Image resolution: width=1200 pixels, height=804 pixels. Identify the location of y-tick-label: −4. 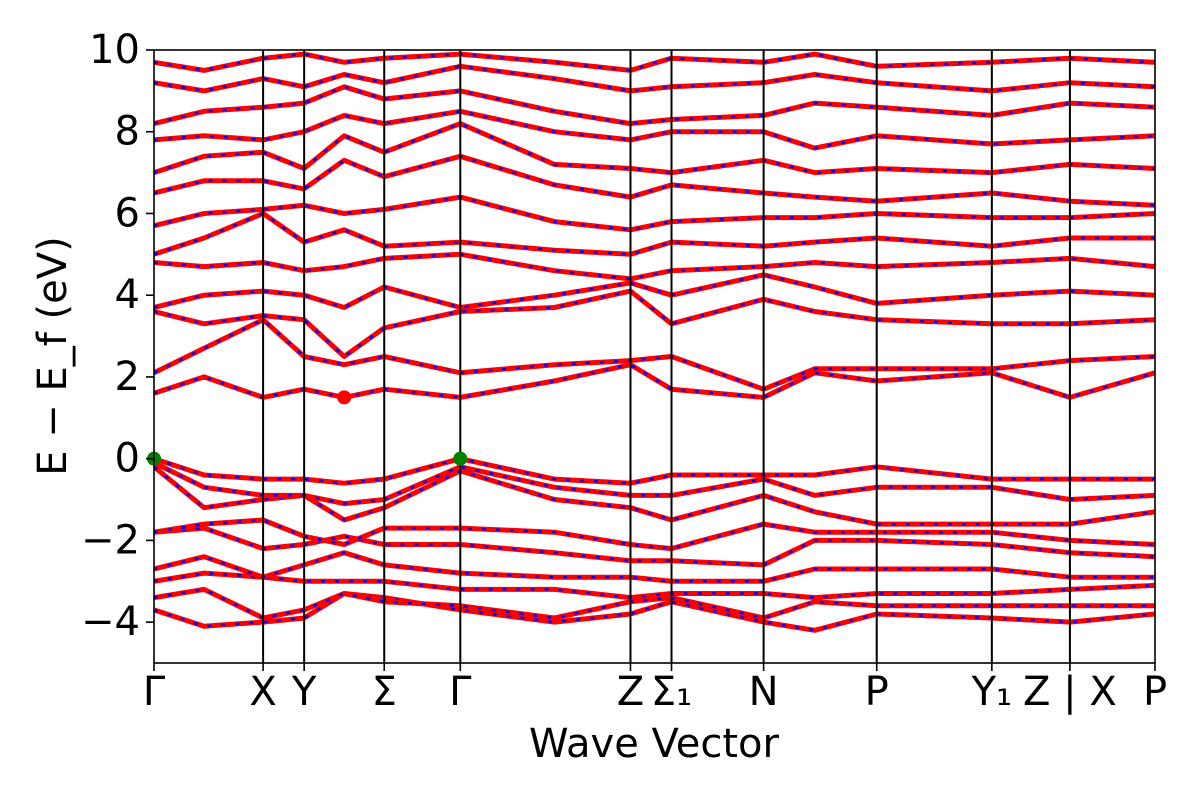
(110, 622).